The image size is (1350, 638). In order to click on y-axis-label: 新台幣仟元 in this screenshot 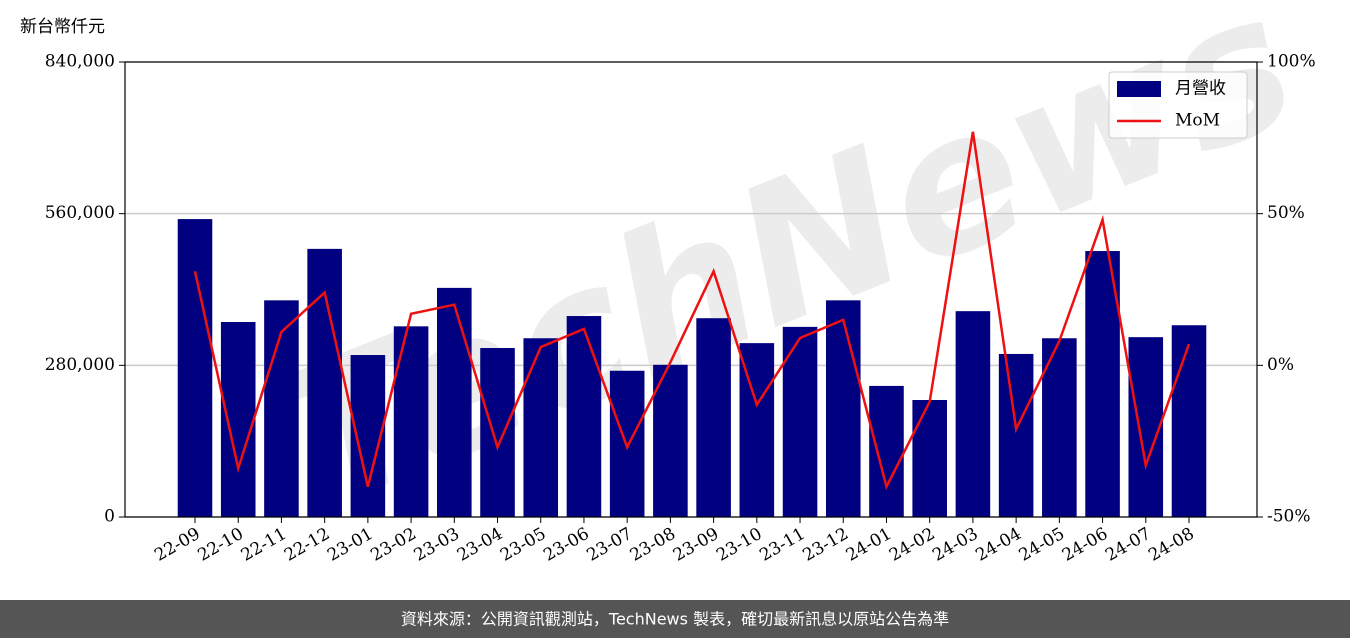, I will do `click(62, 27)`.